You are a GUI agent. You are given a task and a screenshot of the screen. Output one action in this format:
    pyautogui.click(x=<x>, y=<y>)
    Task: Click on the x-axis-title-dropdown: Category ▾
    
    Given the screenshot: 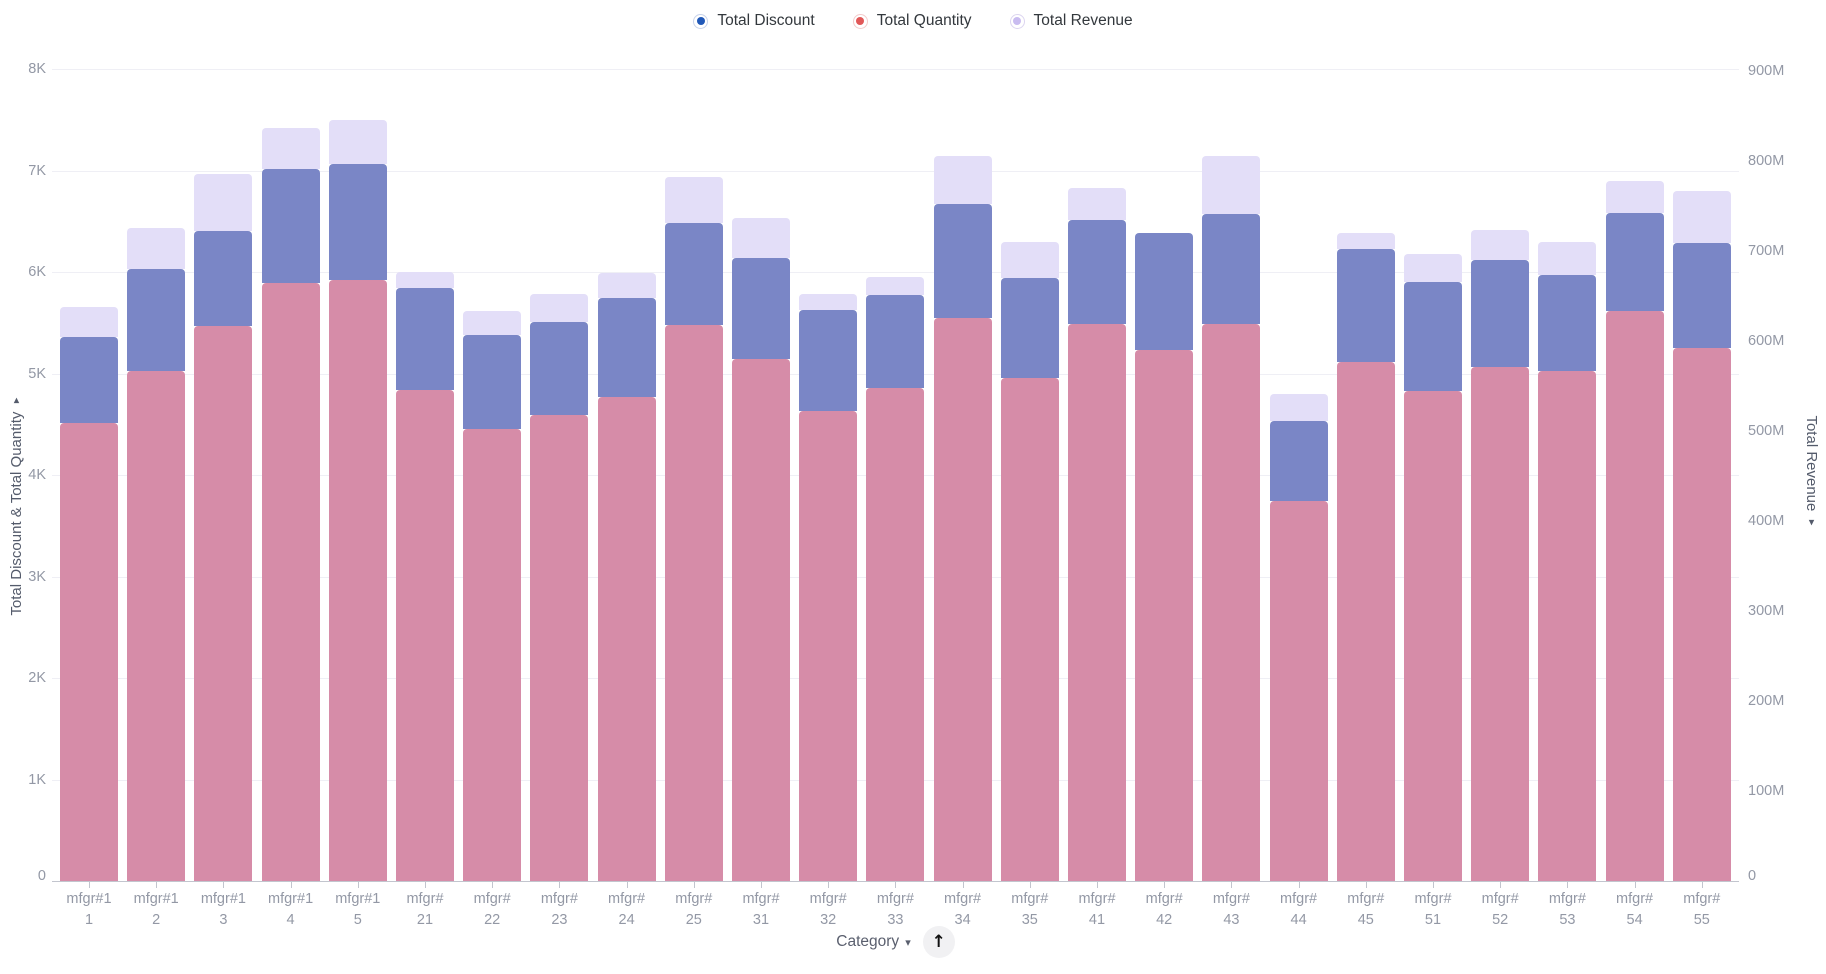 What is the action you would take?
    pyautogui.click(x=873, y=942)
    